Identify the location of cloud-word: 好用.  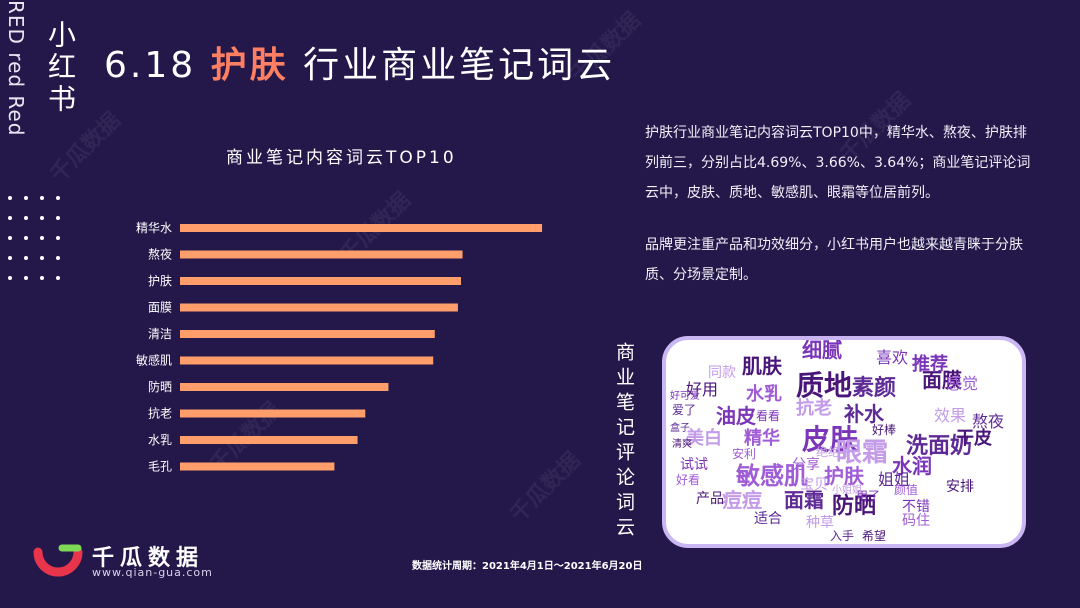
(702, 389).